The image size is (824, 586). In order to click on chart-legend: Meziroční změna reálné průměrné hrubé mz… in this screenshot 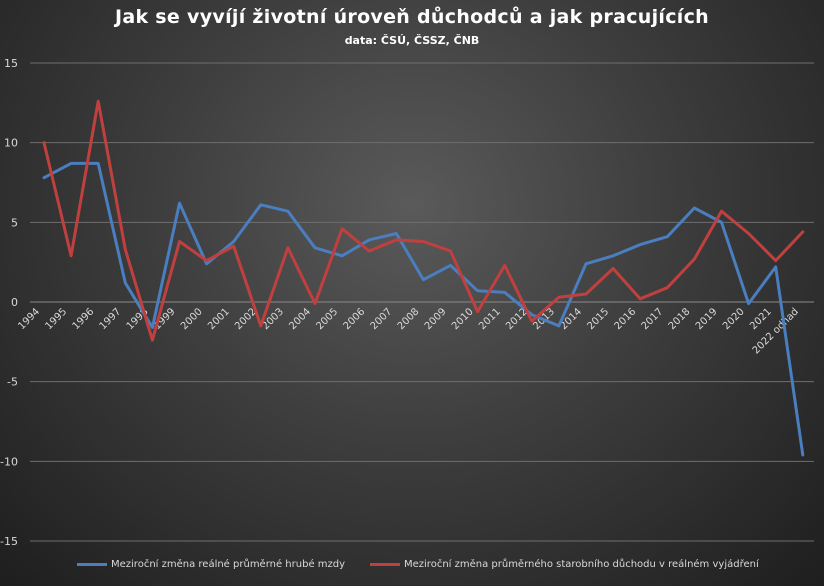, I will do `click(412, 567)`.